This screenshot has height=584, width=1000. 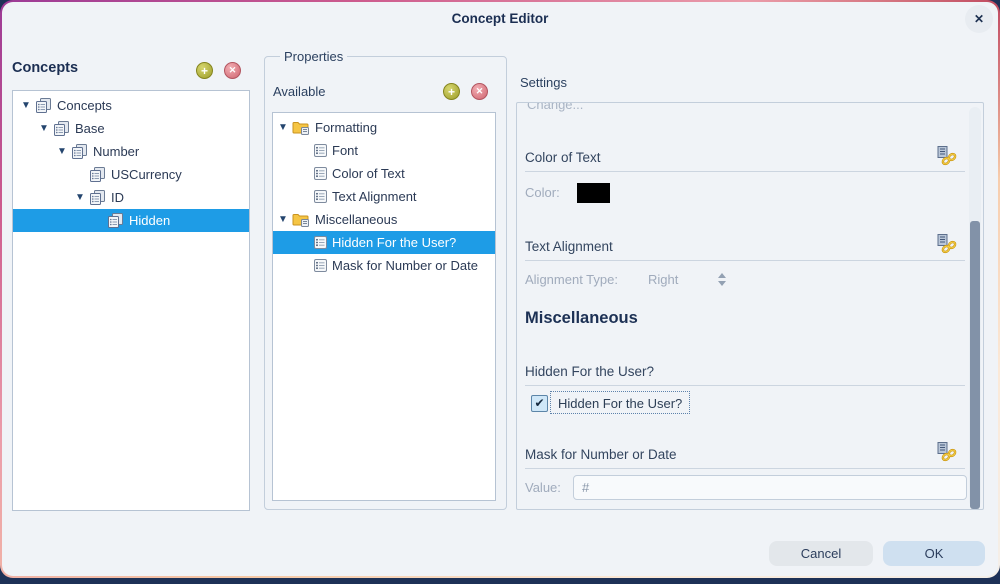 I want to click on close-button: ✕, so click(x=979, y=19).